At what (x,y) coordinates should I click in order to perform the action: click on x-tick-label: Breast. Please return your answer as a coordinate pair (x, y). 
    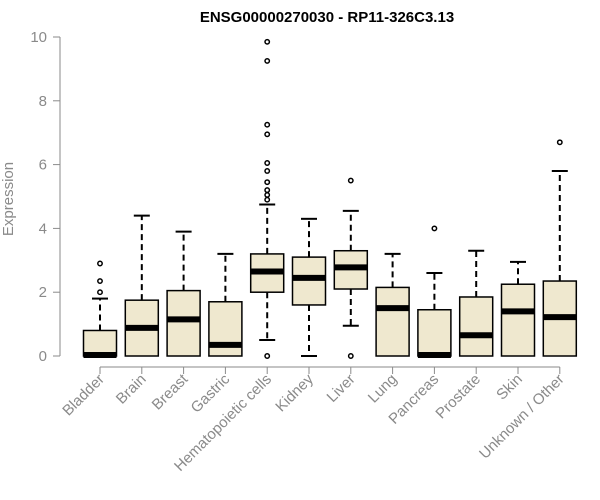
    Looking at the image, I should click on (170, 391).